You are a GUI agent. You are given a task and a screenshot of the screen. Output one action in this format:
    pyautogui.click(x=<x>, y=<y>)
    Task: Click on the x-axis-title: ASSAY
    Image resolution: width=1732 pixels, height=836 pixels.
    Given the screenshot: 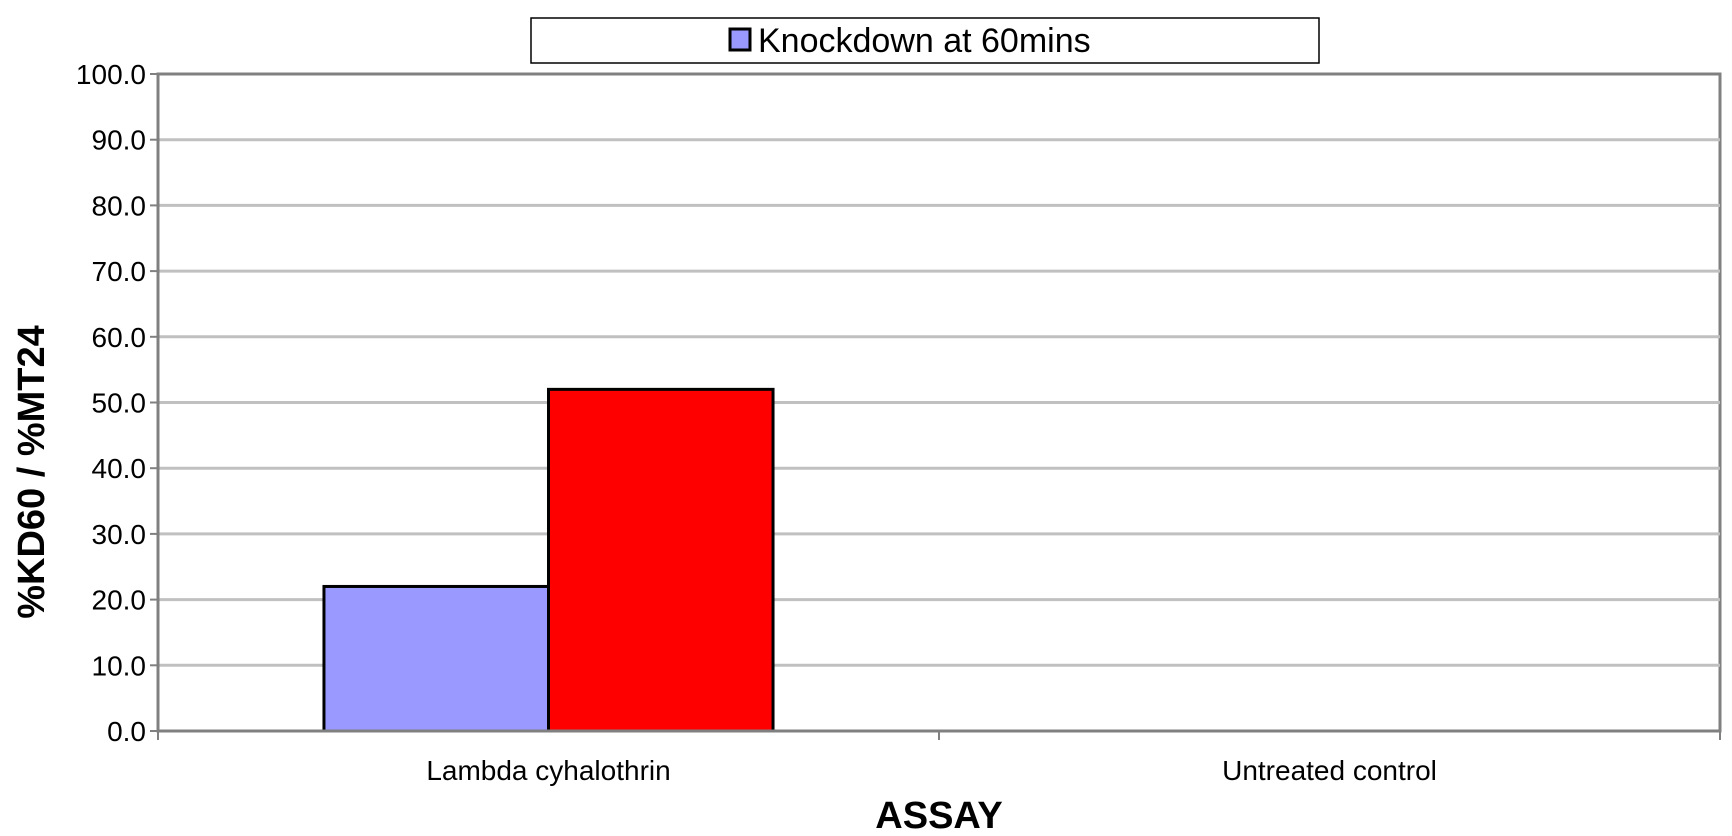 What is the action you would take?
    pyautogui.click(x=938, y=815)
    